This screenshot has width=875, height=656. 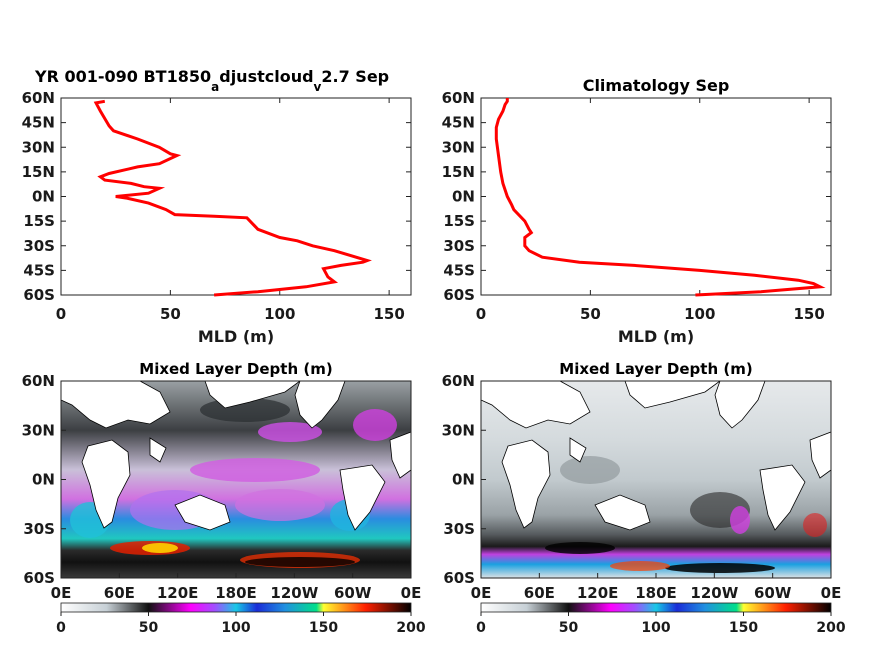 What do you see at coordinates (656, 336) in the screenshot?
I see `profile-climatology-xlabel: MLD (m)` at bounding box center [656, 336].